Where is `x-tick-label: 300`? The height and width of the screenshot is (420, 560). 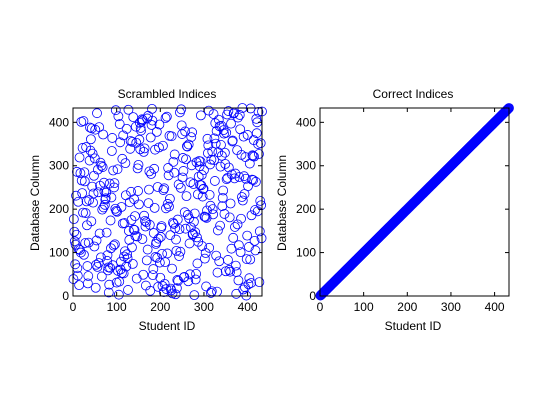 x-tick-label: 300 is located at coordinates (204, 307).